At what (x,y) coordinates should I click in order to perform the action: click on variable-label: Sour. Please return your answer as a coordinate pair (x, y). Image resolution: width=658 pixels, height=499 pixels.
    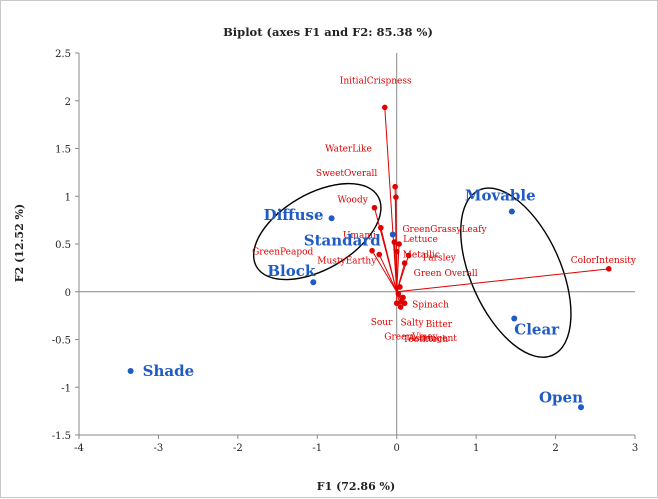
    Looking at the image, I should click on (382, 323).